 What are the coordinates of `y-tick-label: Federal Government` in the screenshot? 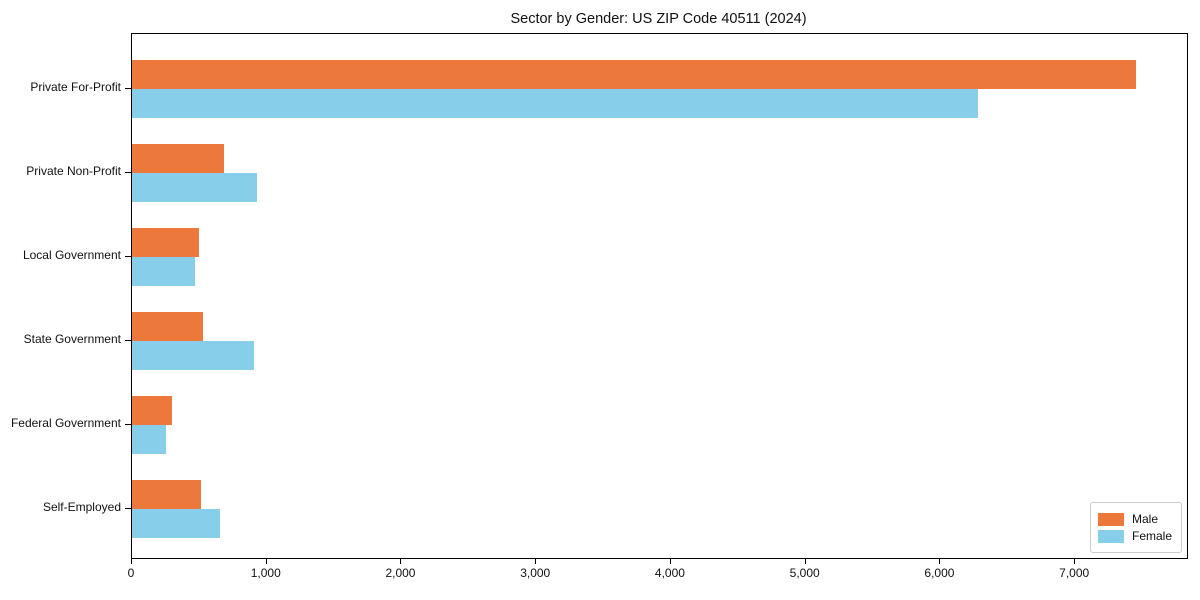 It's located at (65, 423).